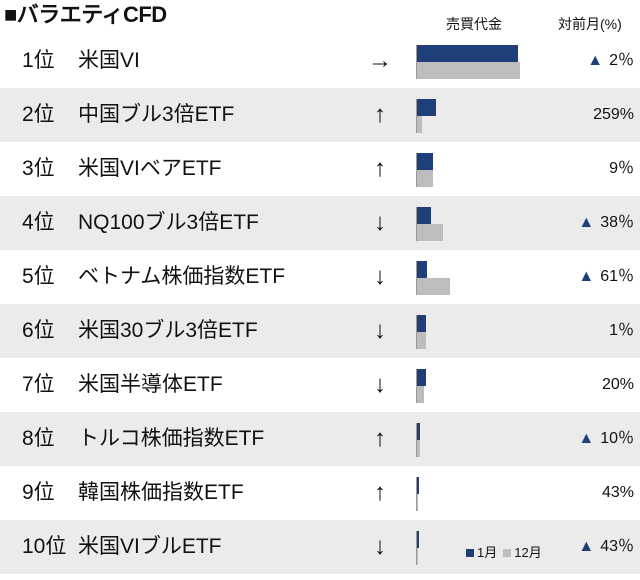 This screenshot has height=580, width=640. What do you see at coordinates (621, 60) in the screenshot?
I see `mom-value: 2％` at bounding box center [621, 60].